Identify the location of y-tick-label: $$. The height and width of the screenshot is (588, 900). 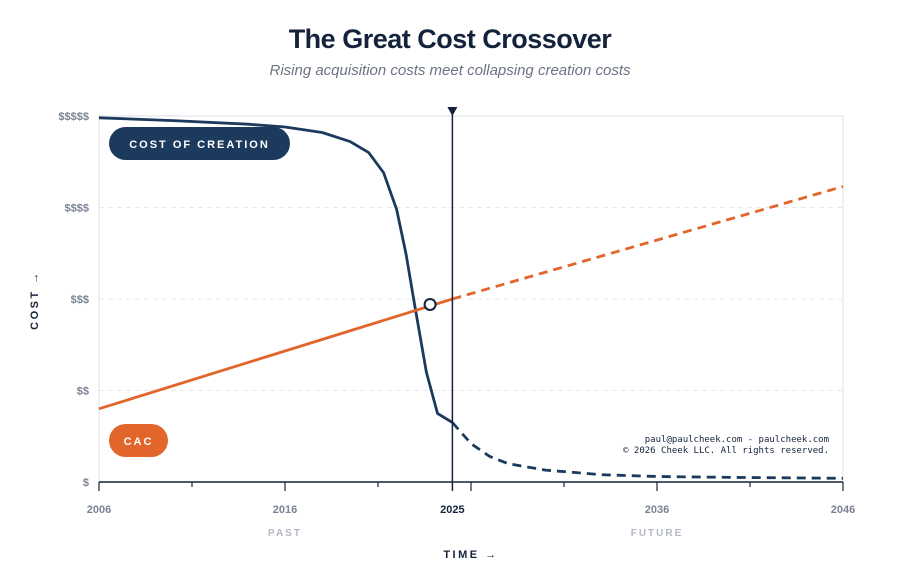
(83, 392).